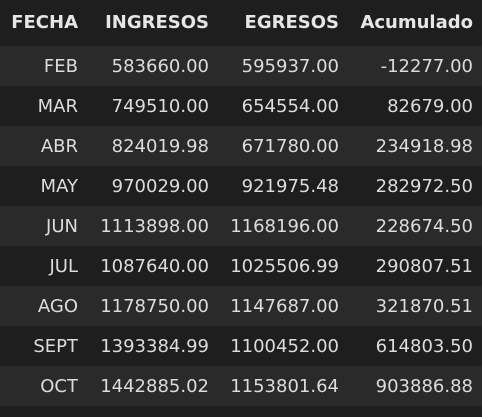  What do you see at coordinates (57, 306) in the screenshot?
I see `cell-fecha: AGO` at bounding box center [57, 306].